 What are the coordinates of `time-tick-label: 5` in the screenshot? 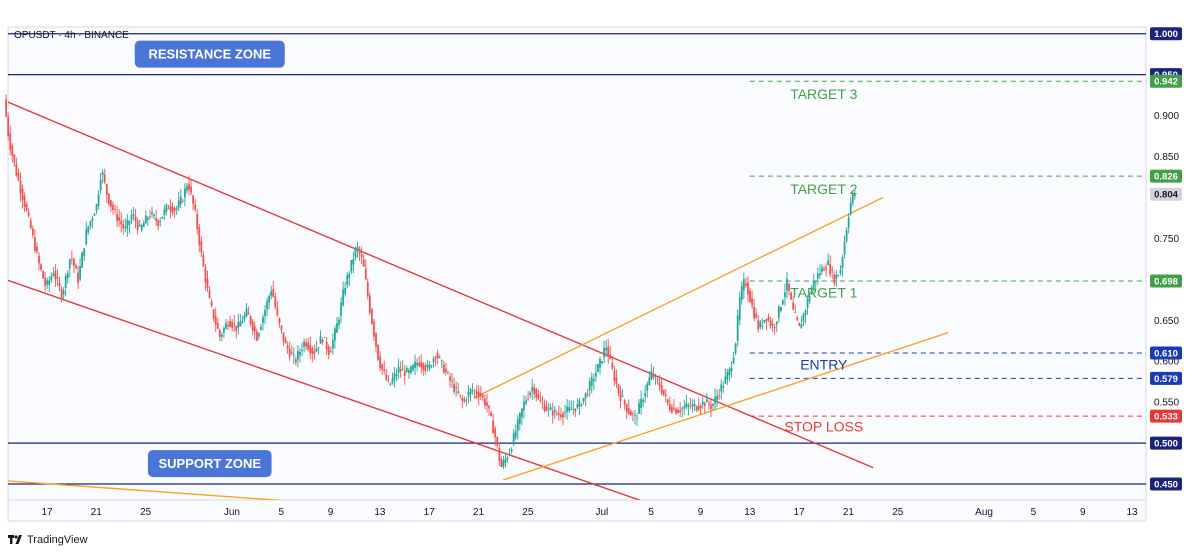 It's located at (1034, 512).